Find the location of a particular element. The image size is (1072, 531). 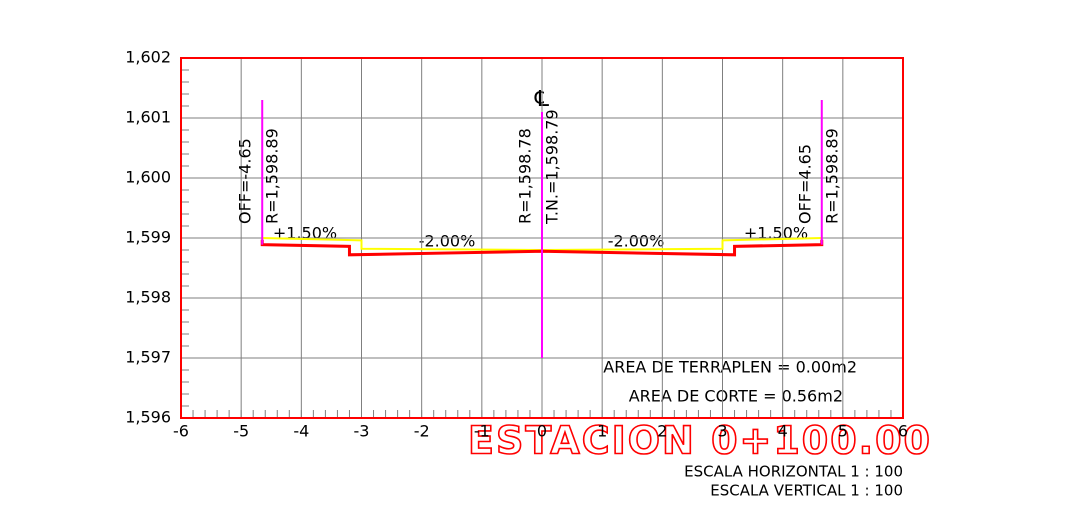

offset-label: T.N.=1,598.79 is located at coordinates (552, 167).